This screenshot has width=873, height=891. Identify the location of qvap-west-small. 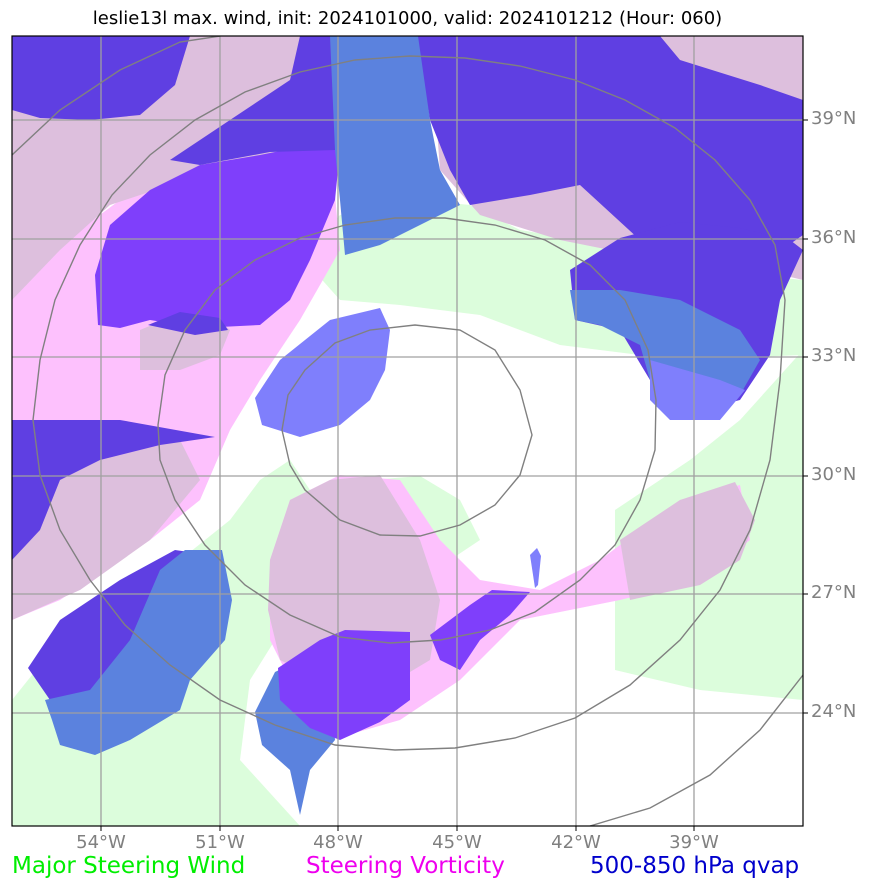
(188, 323).